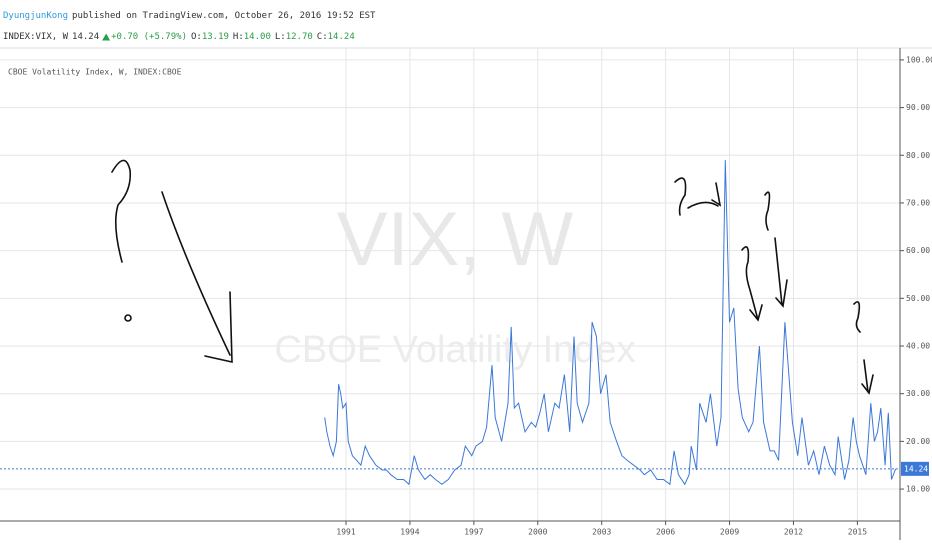 The image size is (932, 550). Describe the element at coordinates (106, 37) in the screenshot. I see `up-arrow` at that location.